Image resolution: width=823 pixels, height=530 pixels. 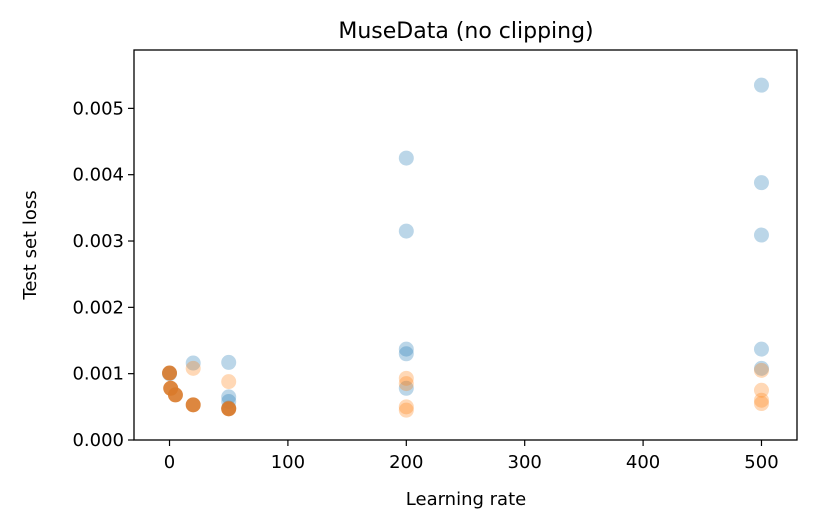 I want to click on y-axis-label: Test set loss, so click(x=30, y=245).